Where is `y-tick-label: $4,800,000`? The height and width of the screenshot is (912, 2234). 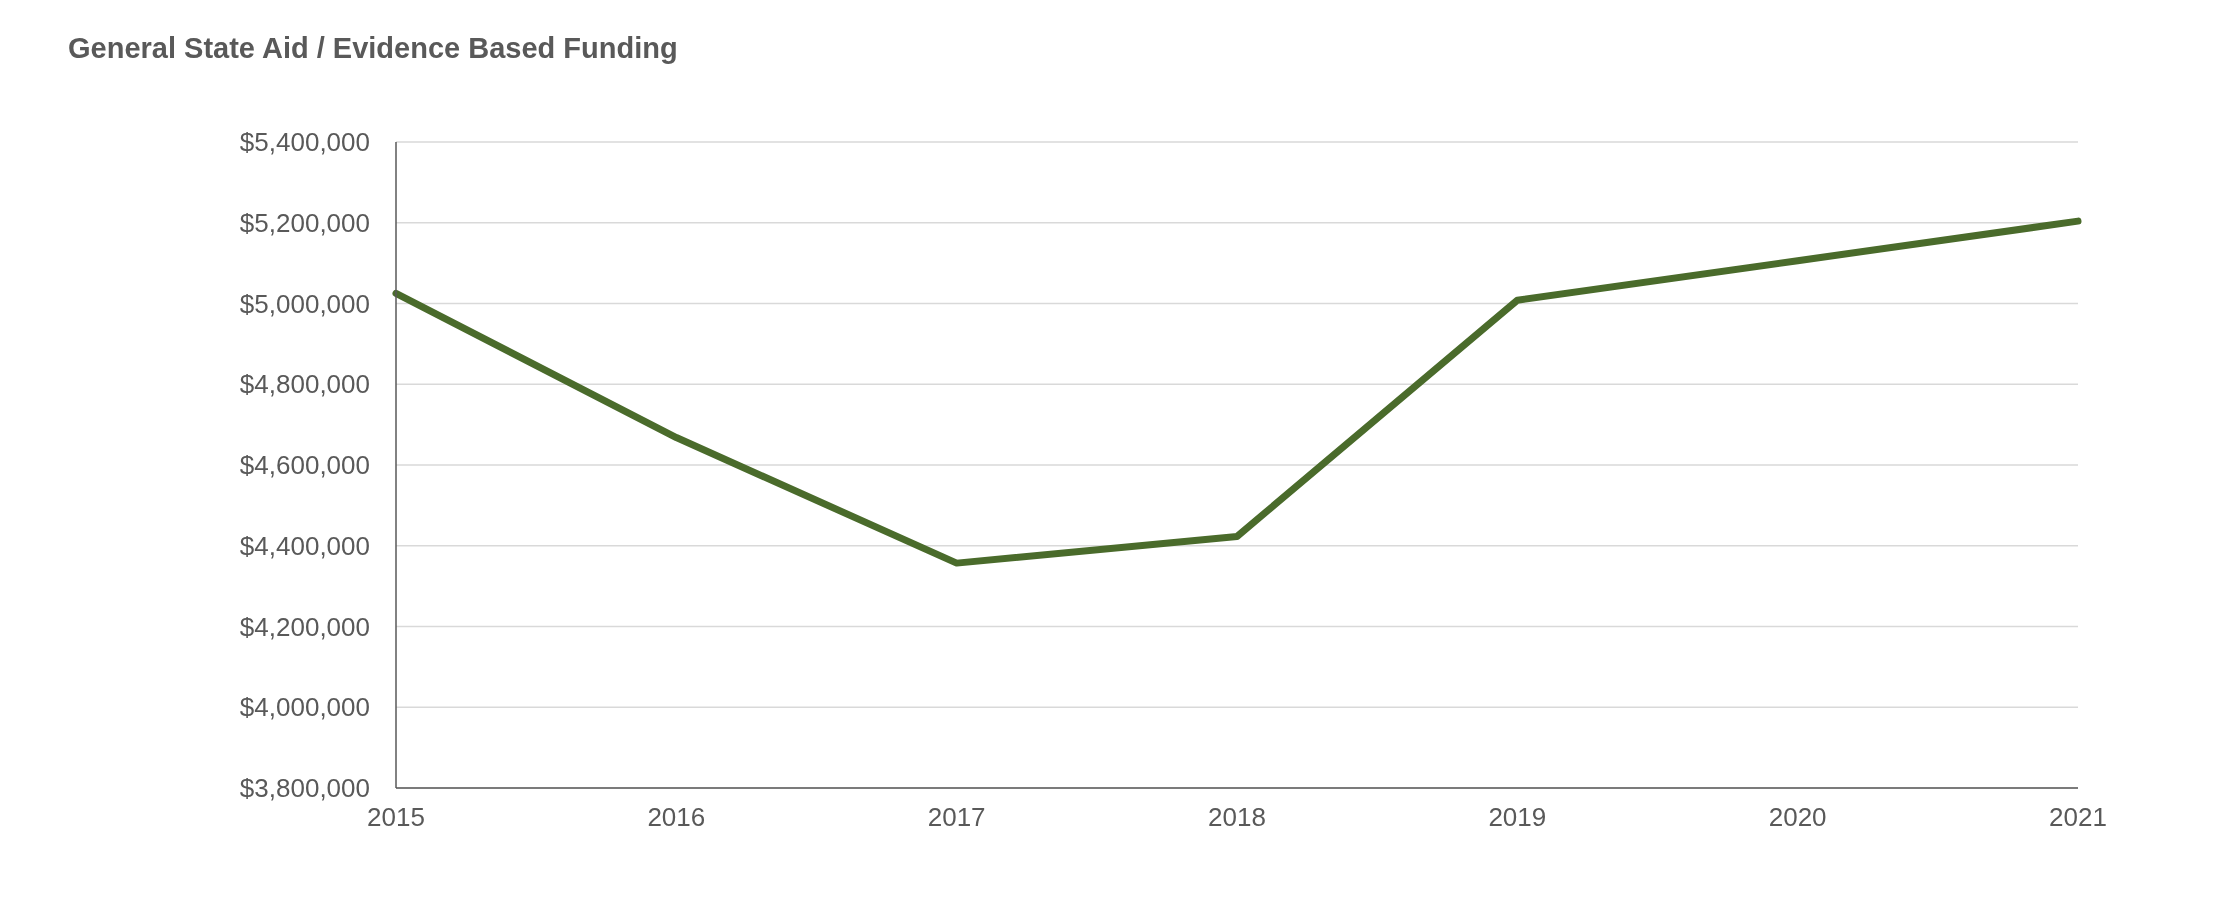
y-tick-label: $4,800,000 is located at coordinates (304, 384).